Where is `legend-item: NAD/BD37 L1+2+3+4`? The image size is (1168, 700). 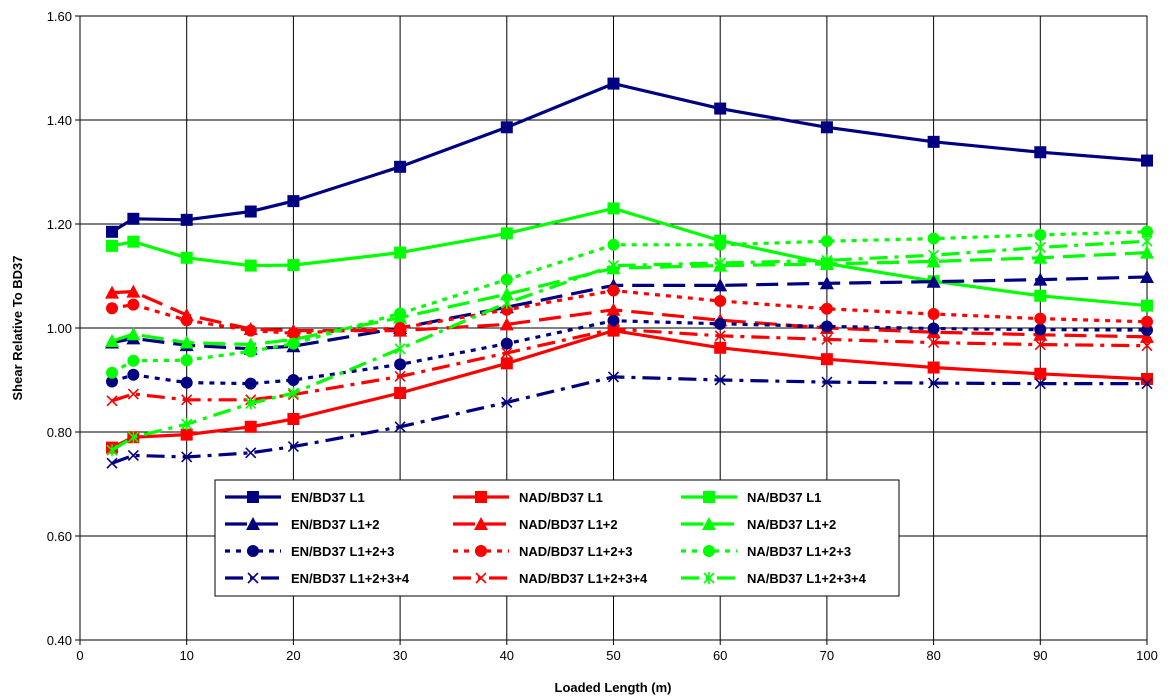 legend-item: NAD/BD37 L1+2+3+4 is located at coordinates (550, 578).